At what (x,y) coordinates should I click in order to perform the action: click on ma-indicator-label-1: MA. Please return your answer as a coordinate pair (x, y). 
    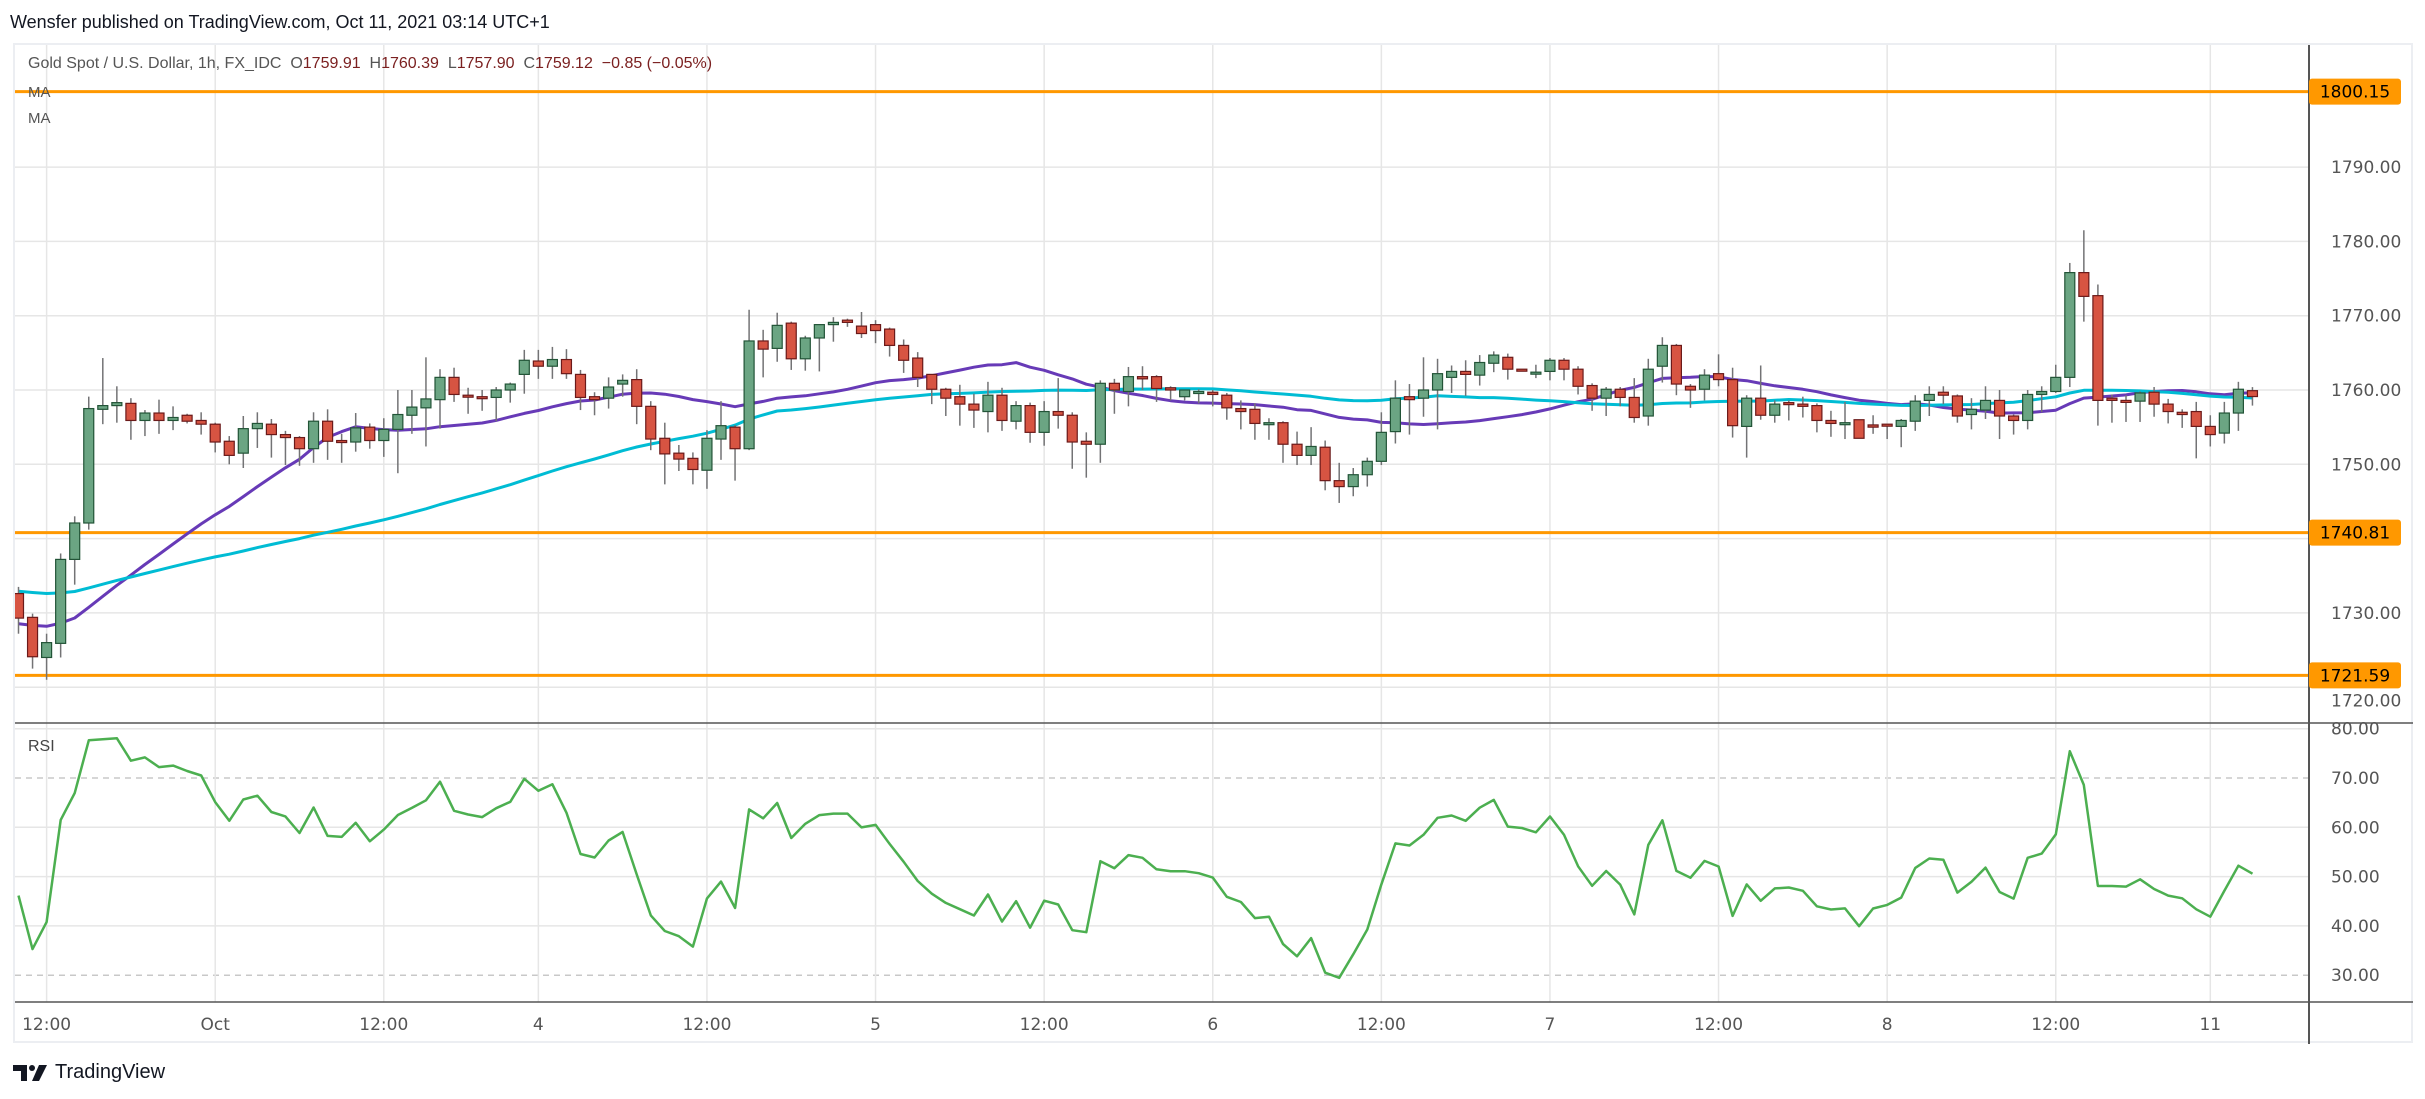
    Looking at the image, I should click on (39, 92).